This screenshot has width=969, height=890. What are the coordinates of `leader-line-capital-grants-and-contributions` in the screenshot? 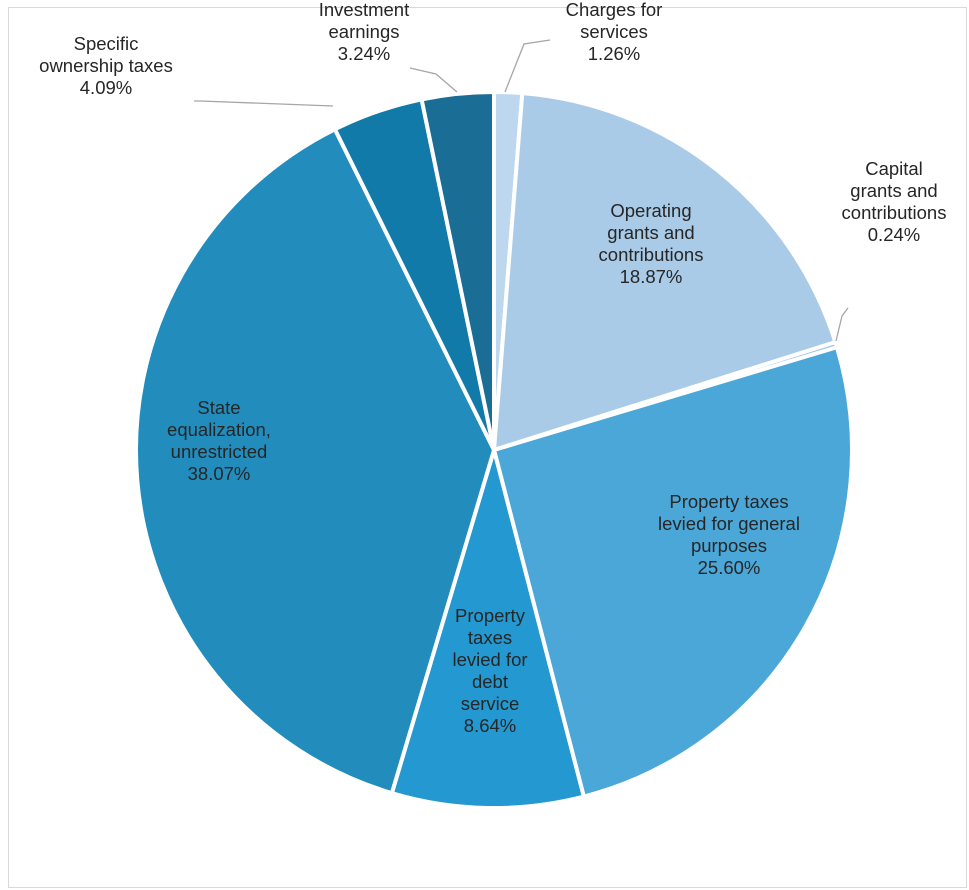 It's located at (842, 324).